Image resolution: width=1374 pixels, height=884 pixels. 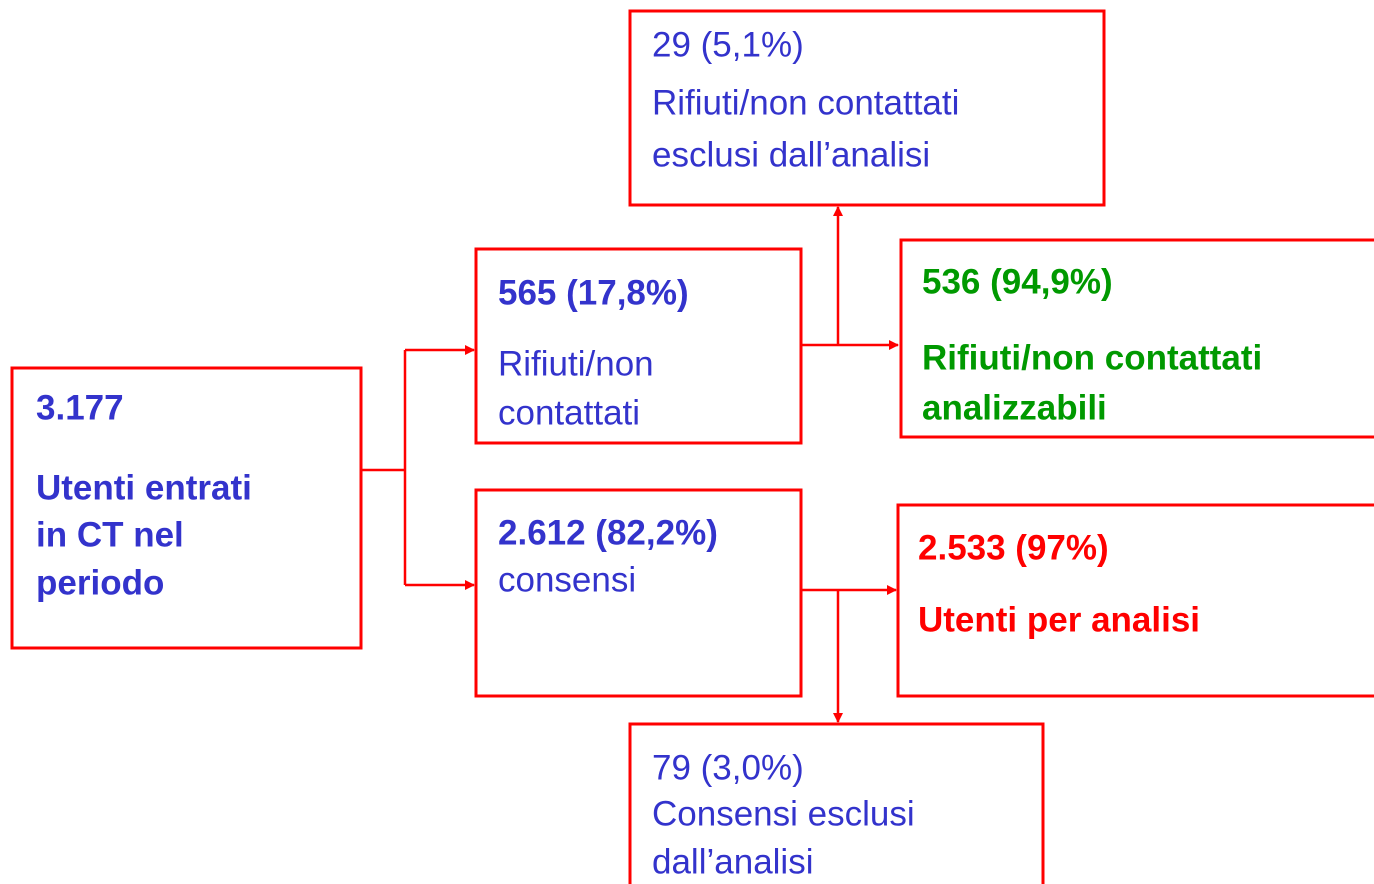 What do you see at coordinates (728, 767) in the screenshot?
I see `node-text: 79 (3,0%)` at bounding box center [728, 767].